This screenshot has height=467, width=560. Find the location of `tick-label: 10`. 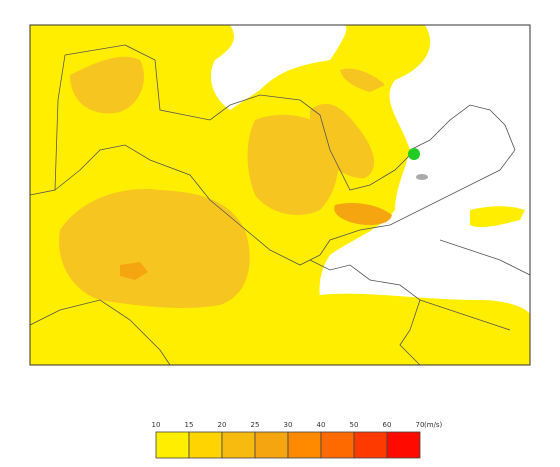

tick-label: 10 is located at coordinates (156, 425).